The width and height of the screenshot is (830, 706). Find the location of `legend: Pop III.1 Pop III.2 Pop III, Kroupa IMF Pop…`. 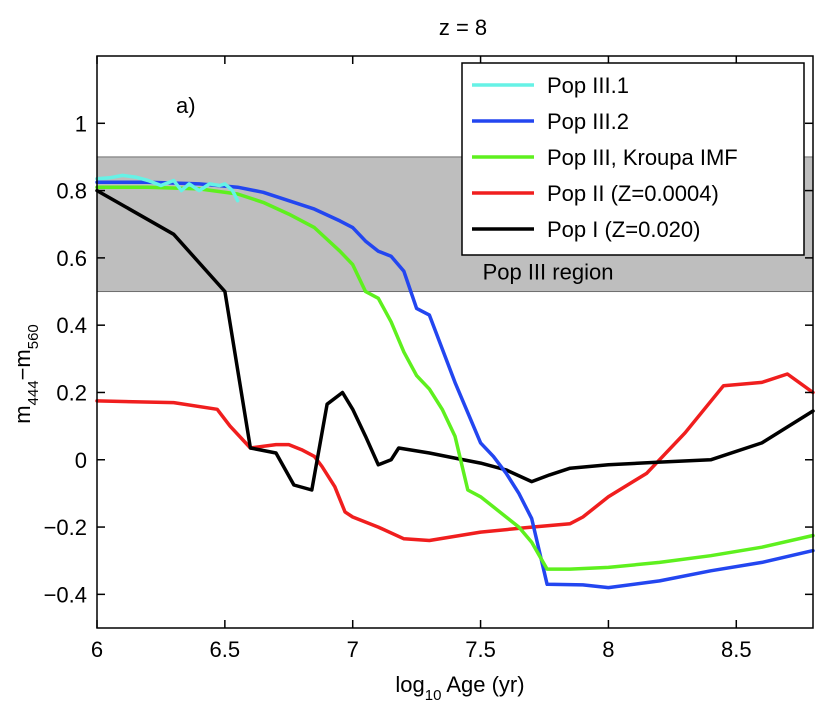

legend: Pop III.1 Pop III.2 Pop III, Kroupa IMF Pop… is located at coordinates (633, 159).